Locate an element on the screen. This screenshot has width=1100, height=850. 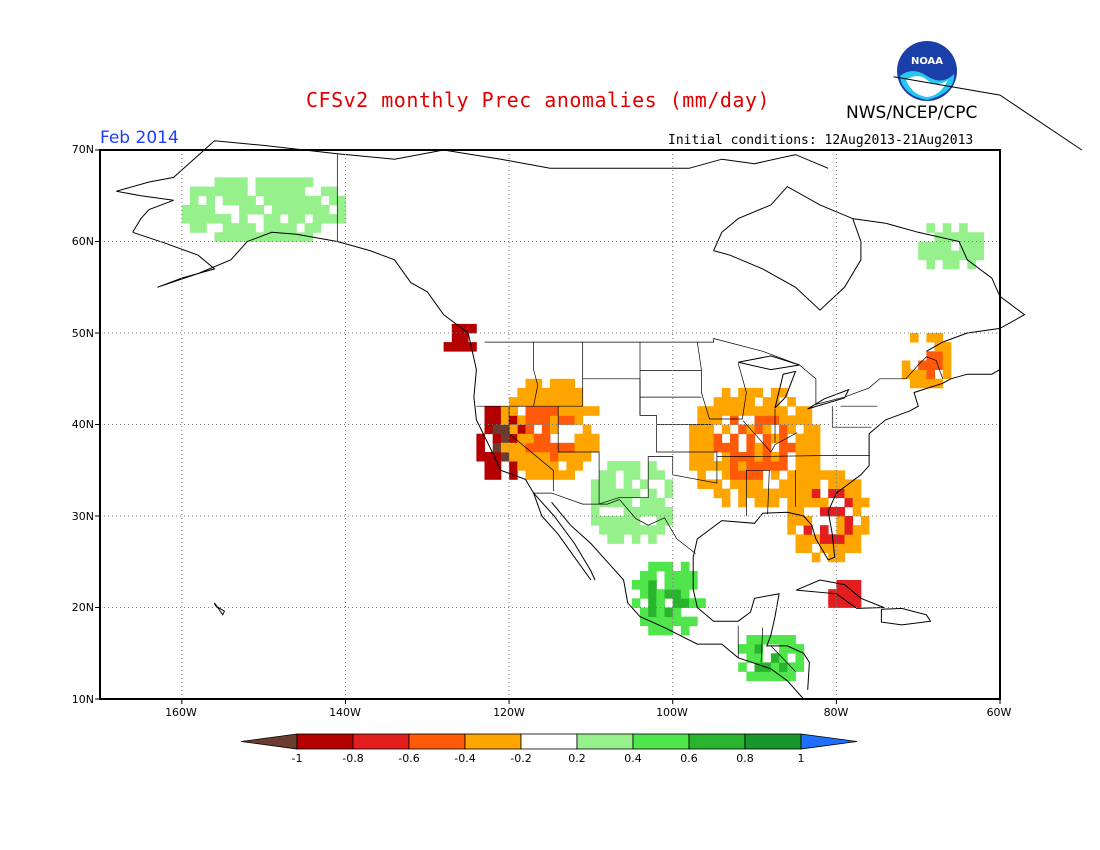
colorbar-label: 0.6 is located at coordinates (689, 758).